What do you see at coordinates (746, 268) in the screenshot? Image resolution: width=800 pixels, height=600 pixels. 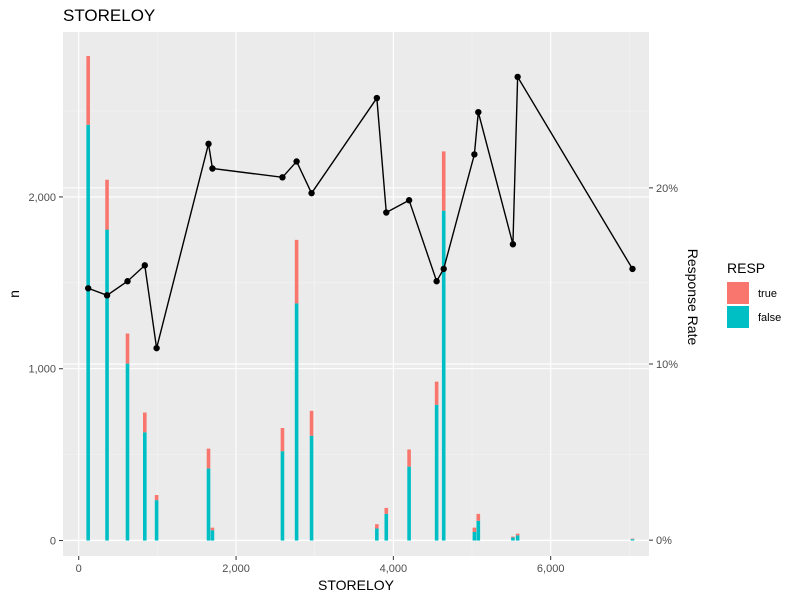 I see `legend-title: RESP` at bounding box center [746, 268].